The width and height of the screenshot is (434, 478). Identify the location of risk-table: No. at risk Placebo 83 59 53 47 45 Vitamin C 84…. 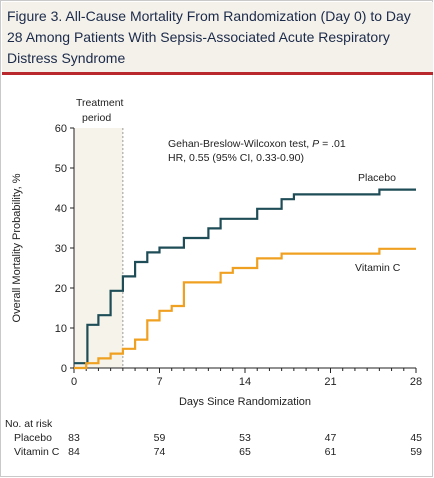
(213, 438).